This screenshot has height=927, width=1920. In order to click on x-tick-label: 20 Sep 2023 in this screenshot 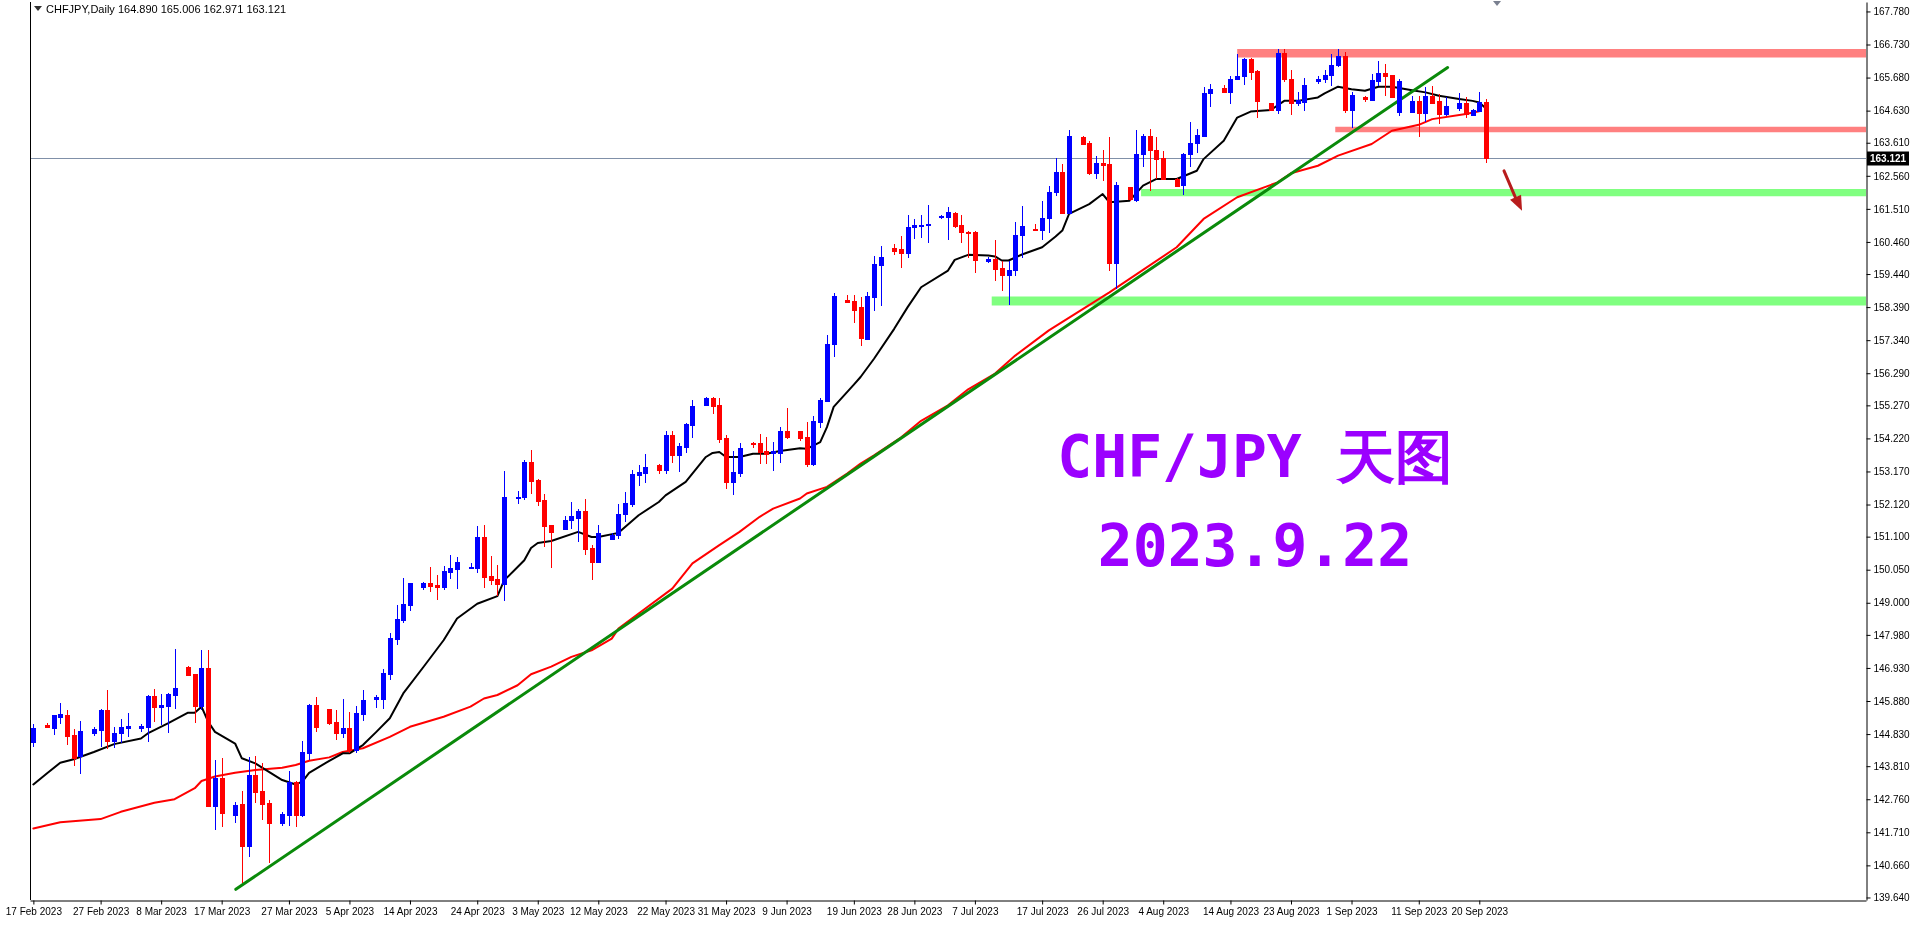, I will do `click(1480, 911)`.